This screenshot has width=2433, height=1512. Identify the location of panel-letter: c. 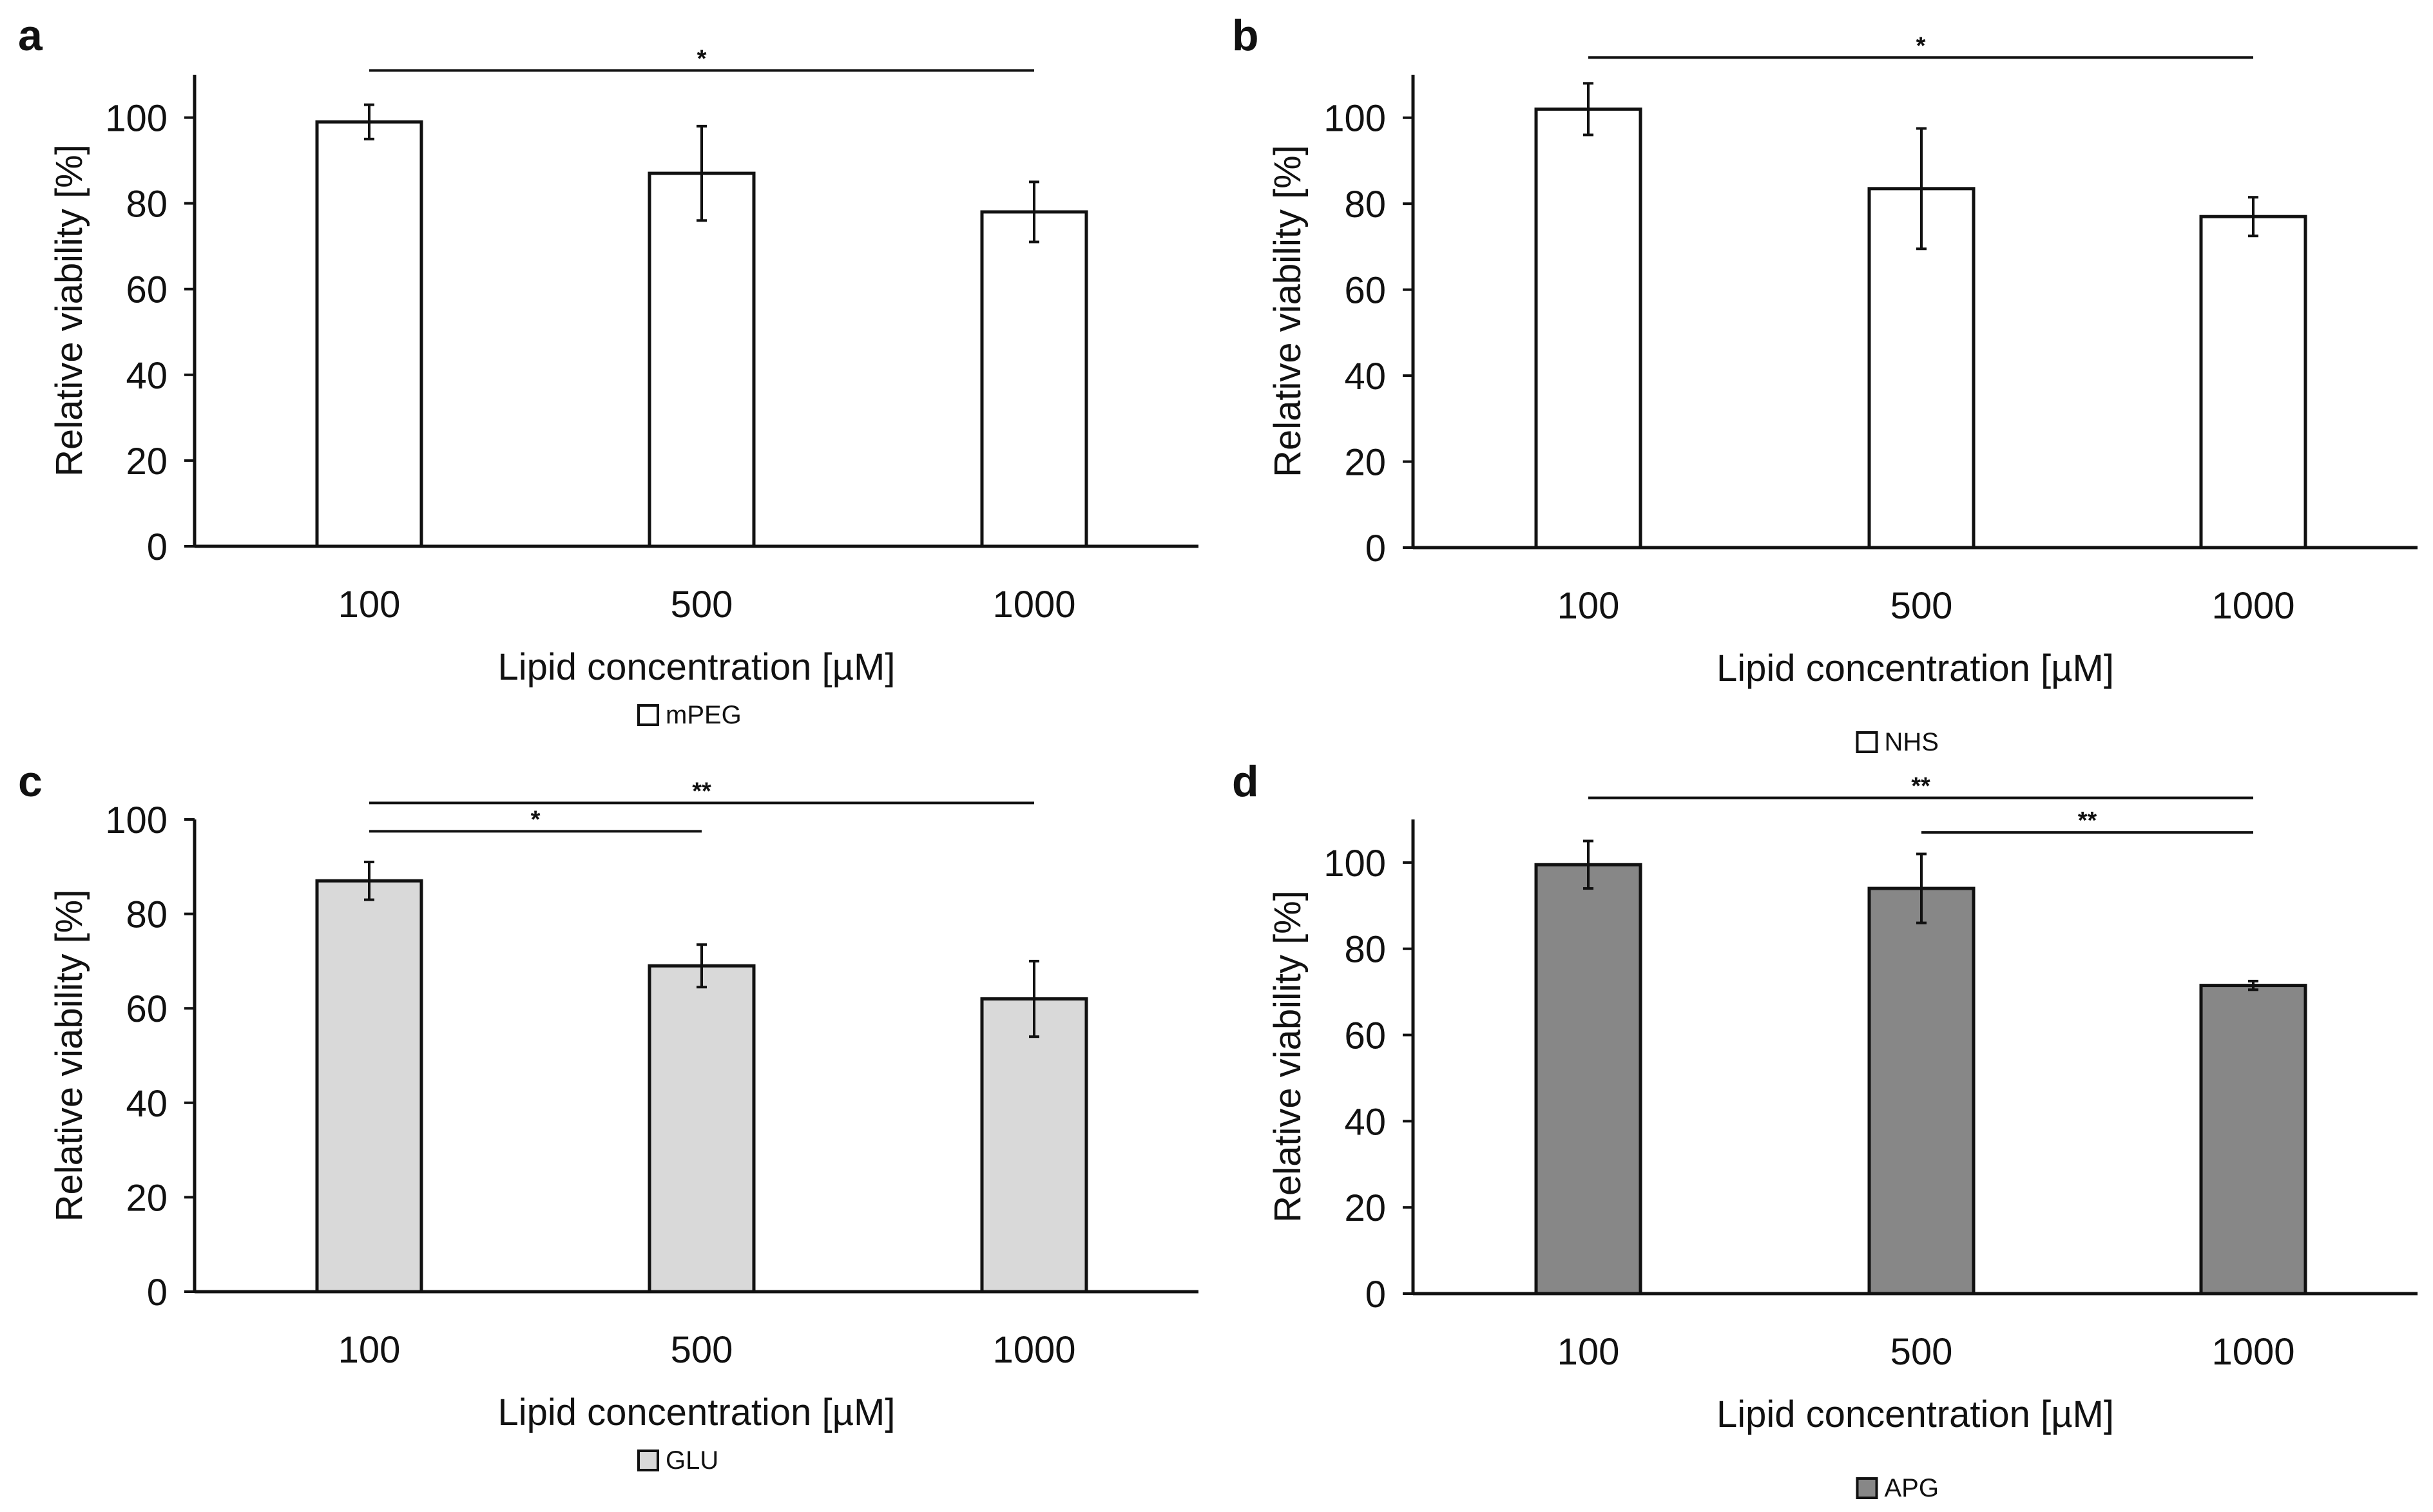
(30, 781).